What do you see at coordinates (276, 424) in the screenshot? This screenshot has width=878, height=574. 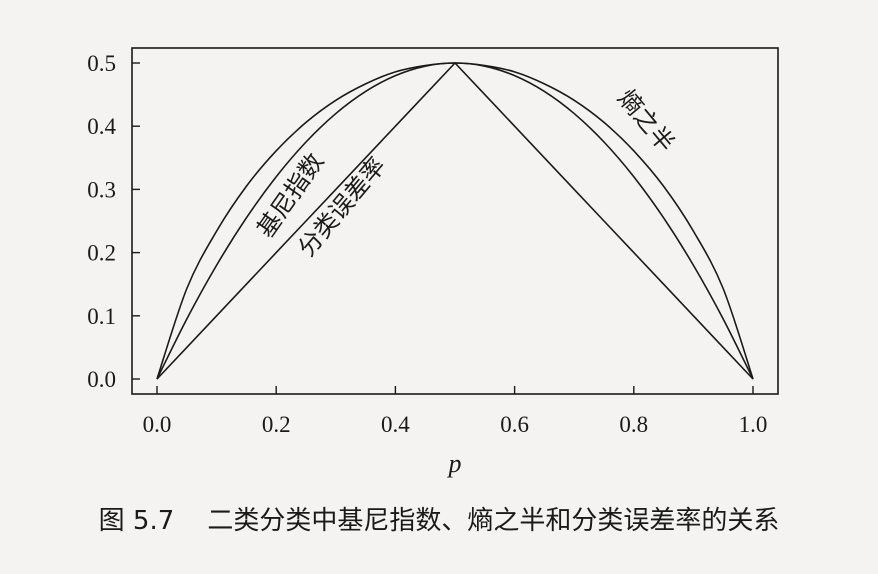 I see `x-tick-label: 0.2` at bounding box center [276, 424].